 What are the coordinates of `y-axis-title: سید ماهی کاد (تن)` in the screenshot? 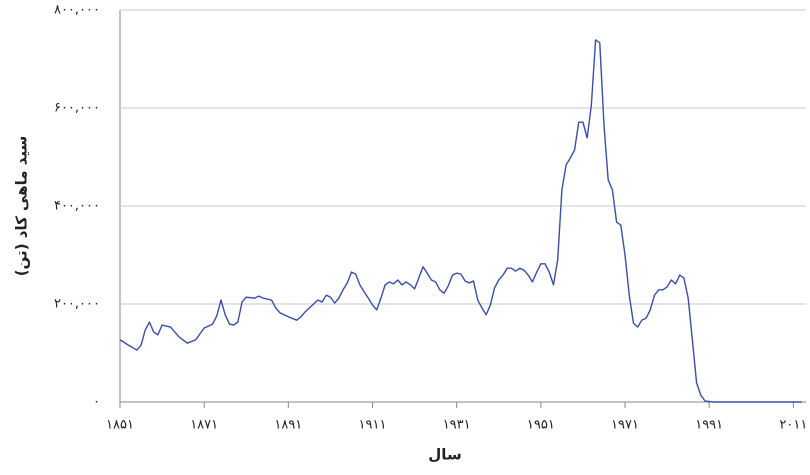 It's located at (22, 206).